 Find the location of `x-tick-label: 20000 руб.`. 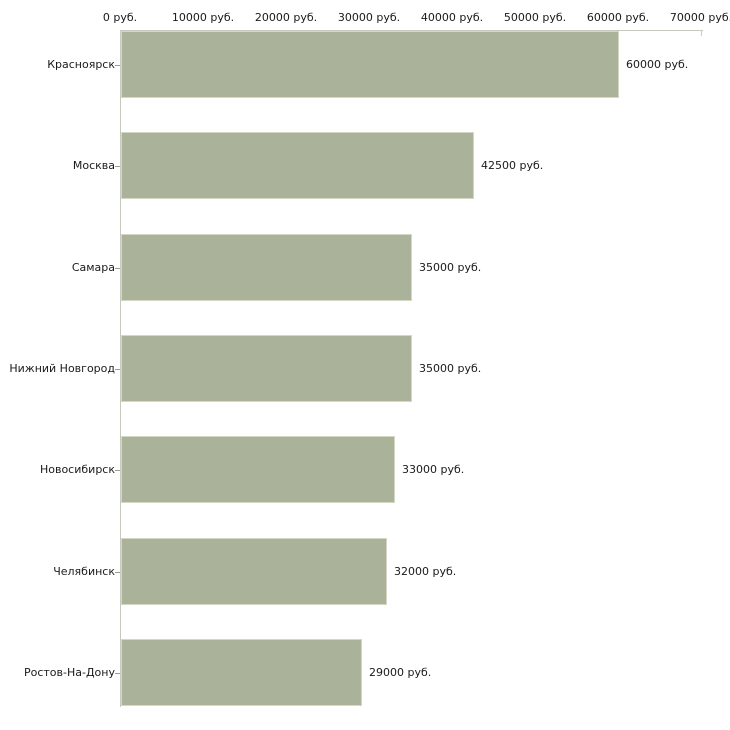

x-tick-label: 20000 руб. is located at coordinates (286, 17).